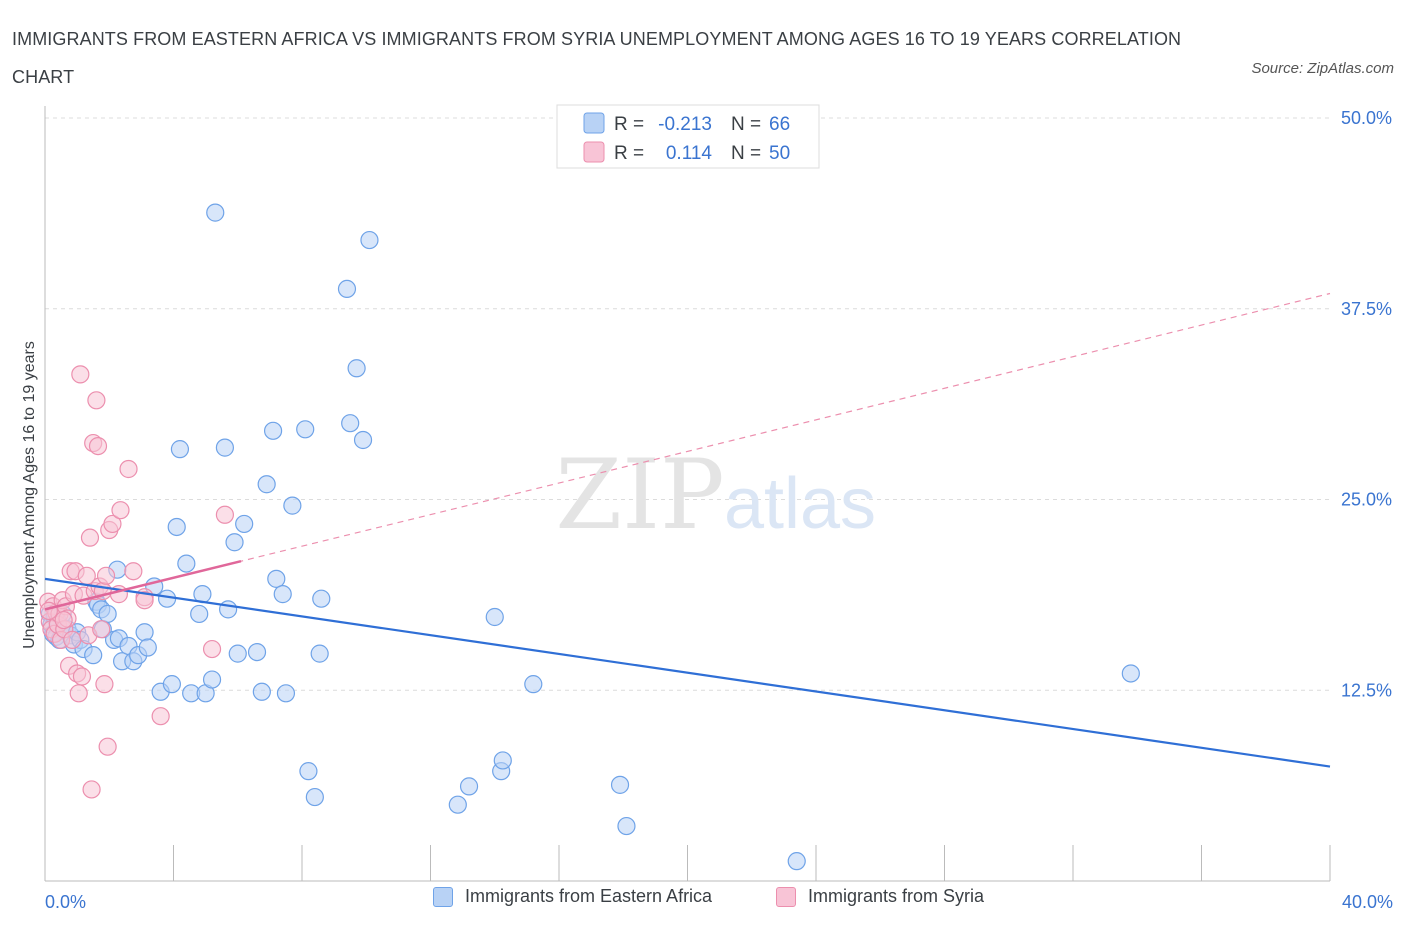 The image size is (1406, 930). What do you see at coordinates (639, 495) in the screenshot?
I see `watermark-zip: ZIP` at bounding box center [639, 495].